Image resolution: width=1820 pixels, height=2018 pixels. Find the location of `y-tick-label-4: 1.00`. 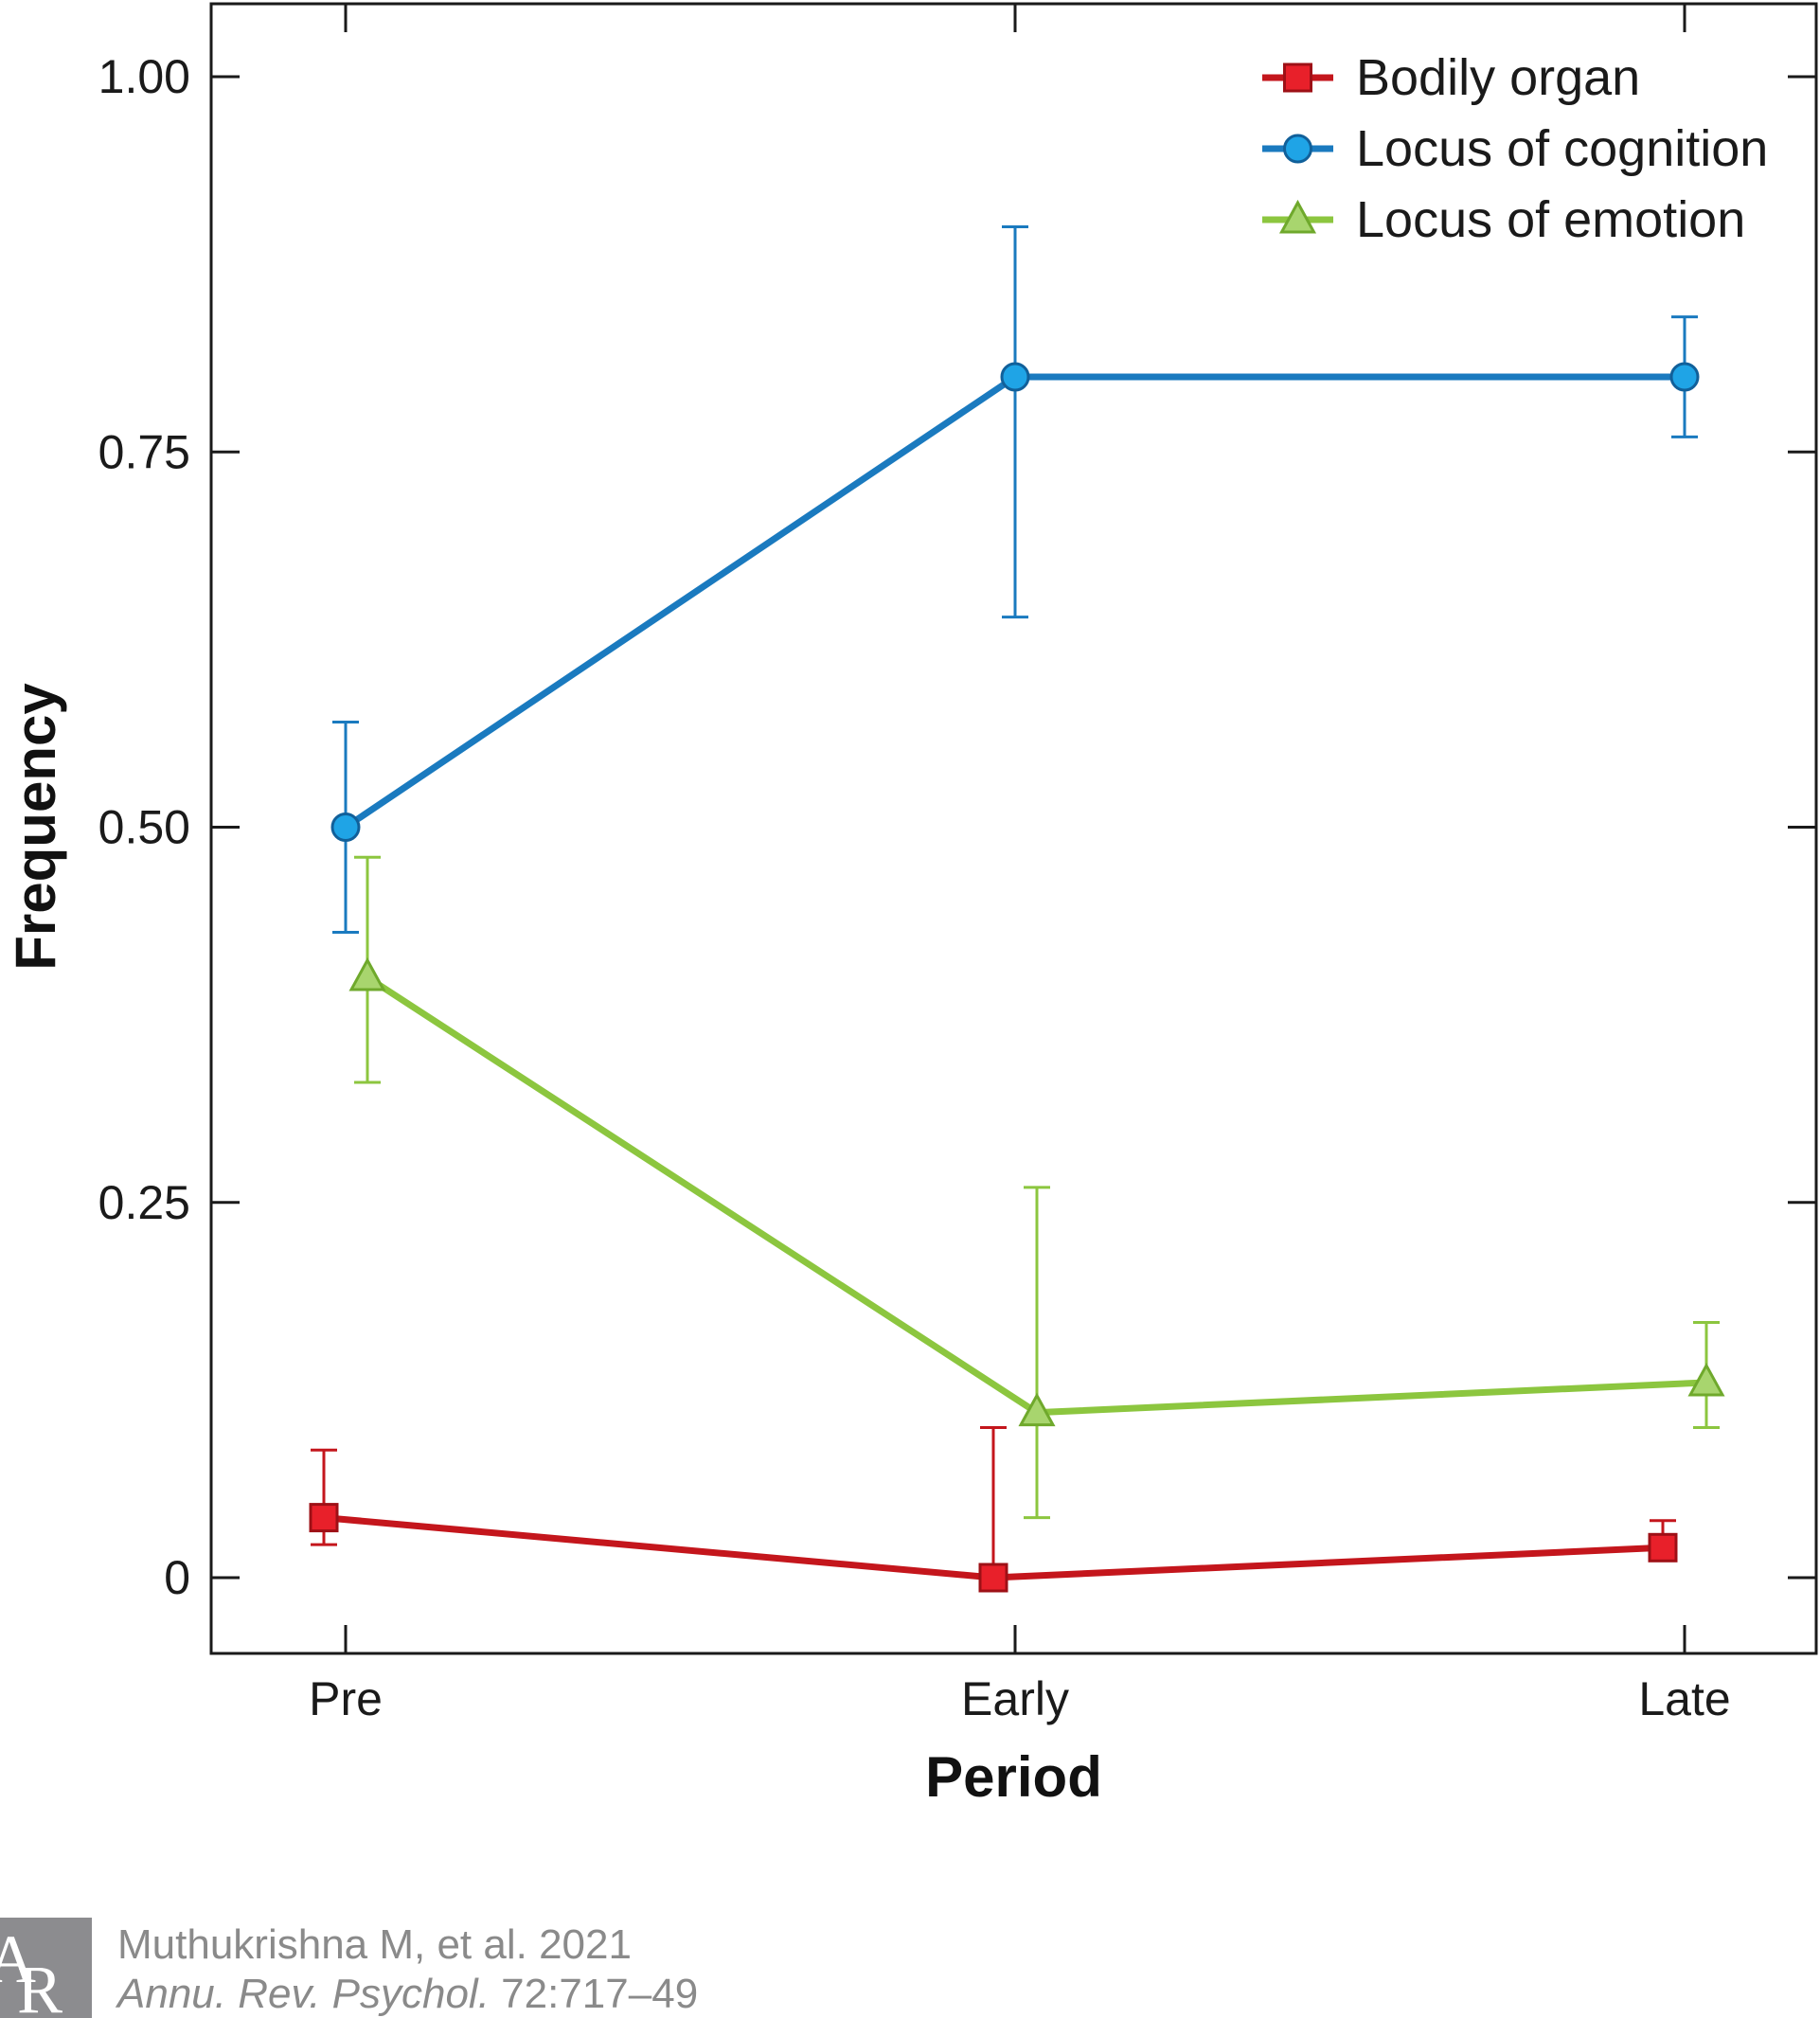

y-tick-label-4: 1.00 is located at coordinates (144, 76).